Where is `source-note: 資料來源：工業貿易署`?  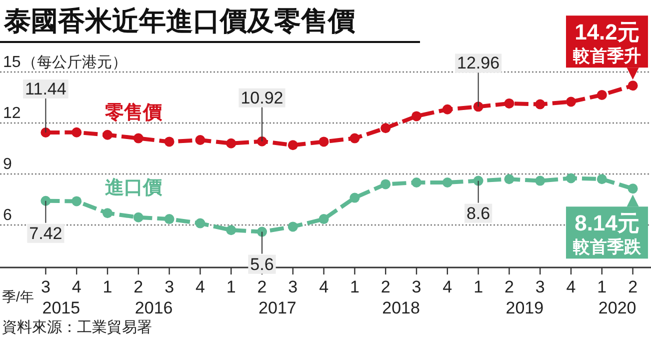 source-note: 資料來源：工業貿易署 is located at coordinates (77, 327).